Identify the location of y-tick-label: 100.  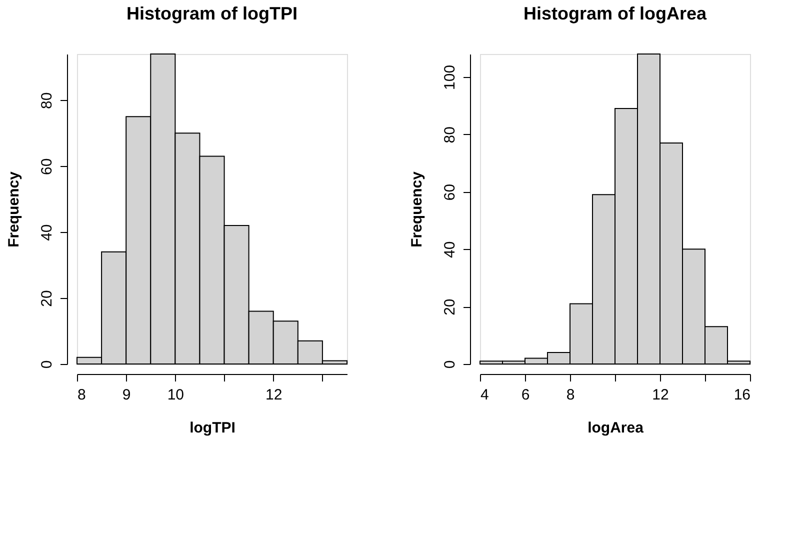
(450, 77).